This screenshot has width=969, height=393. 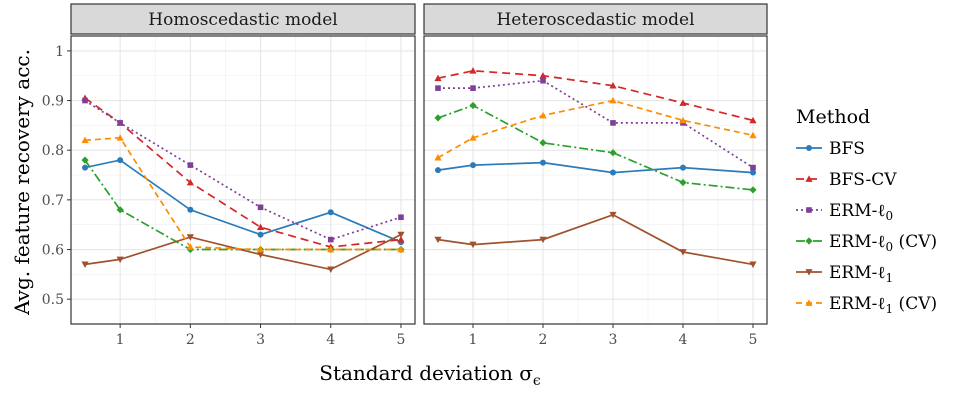 I want to click on legend-label: ERM-ℓ0 (CV), so click(x=883, y=243).